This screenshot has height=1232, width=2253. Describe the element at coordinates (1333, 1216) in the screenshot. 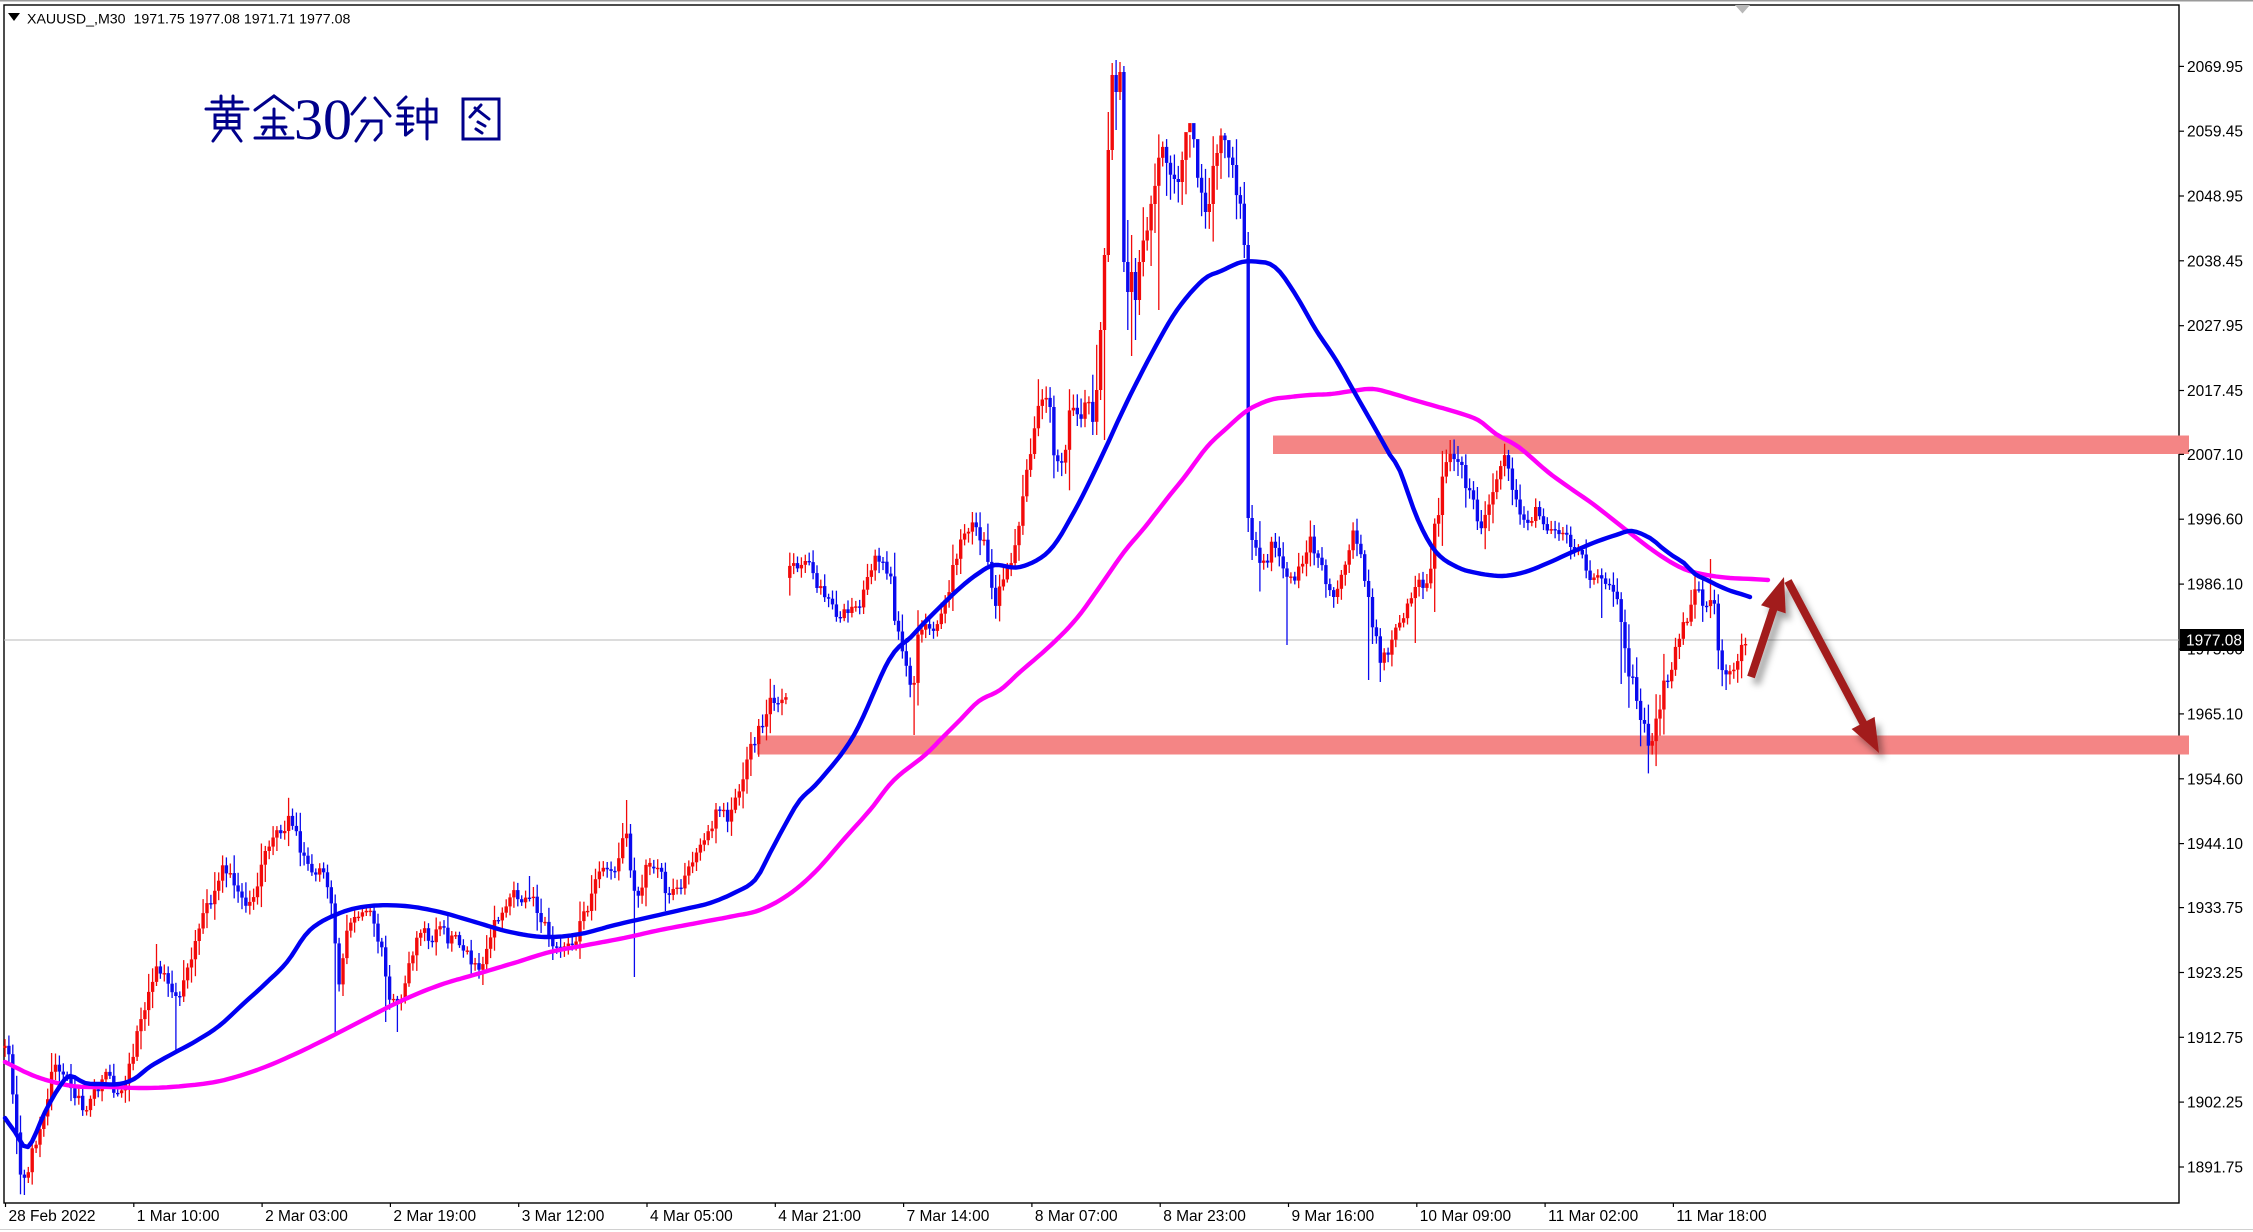

I see `svg-text: 9 Mar 16:00` at that location.